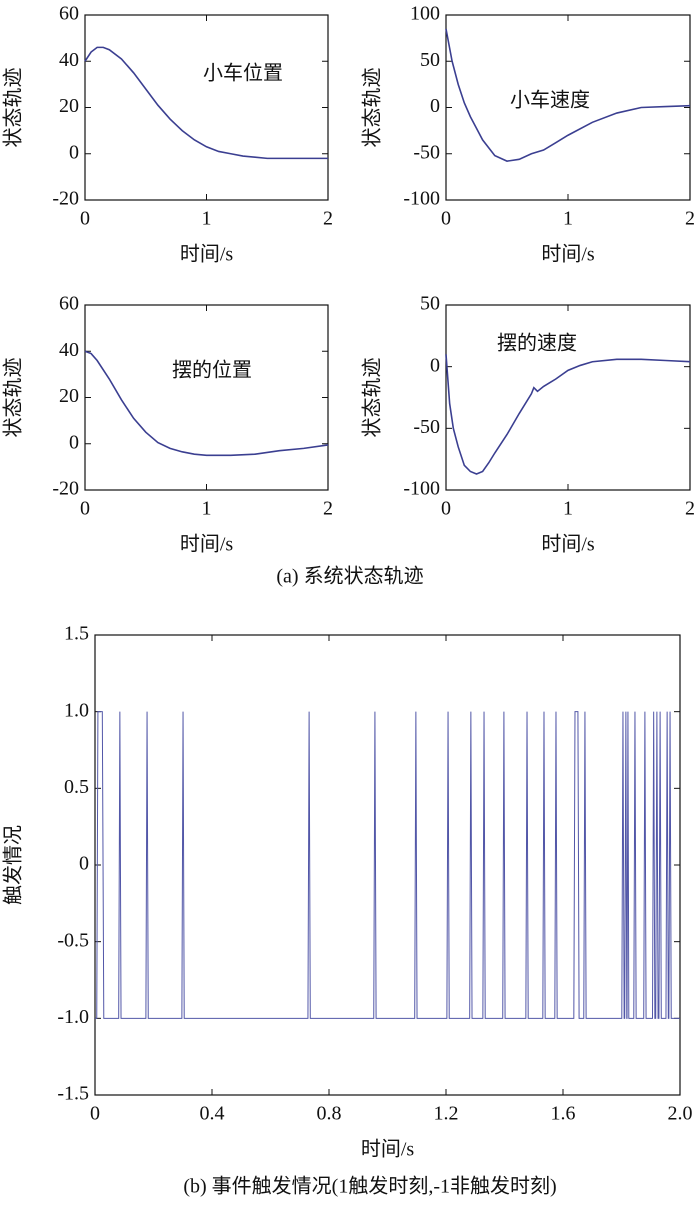 The height and width of the screenshot is (1206, 700). Describe the element at coordinates (329, 1114) in the screenshot. I see `x-tick-label: 0.8` at that location.